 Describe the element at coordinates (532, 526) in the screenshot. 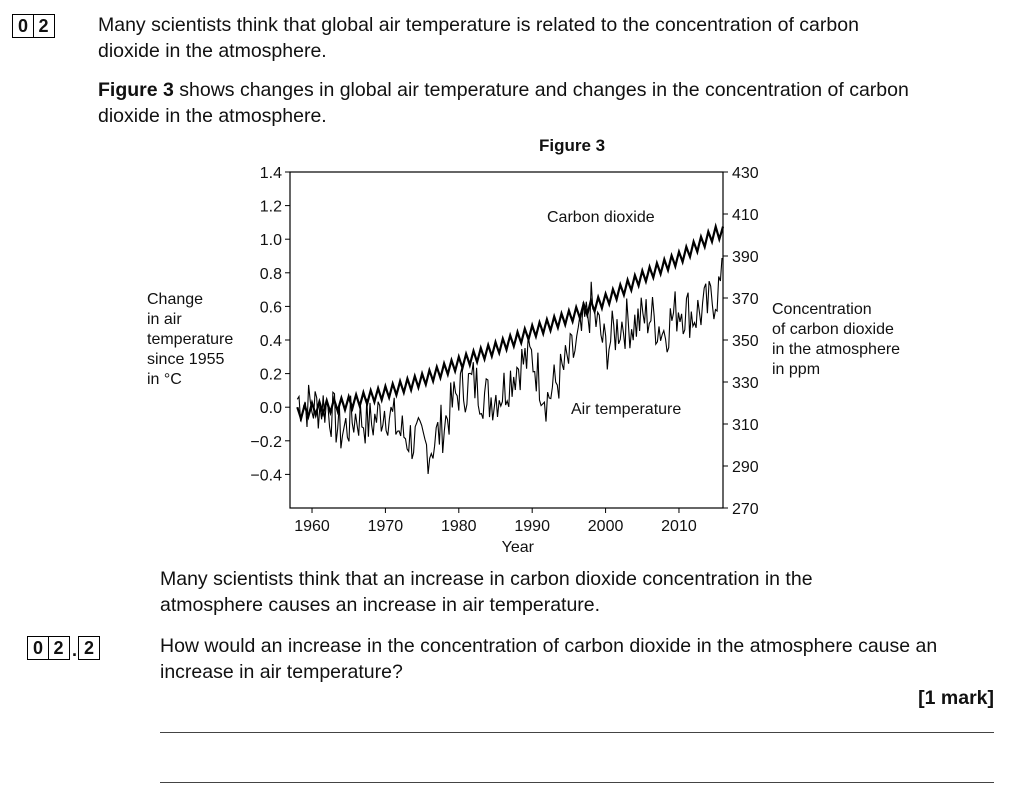

I see `x-axis-tick-label: 1990` at that location.